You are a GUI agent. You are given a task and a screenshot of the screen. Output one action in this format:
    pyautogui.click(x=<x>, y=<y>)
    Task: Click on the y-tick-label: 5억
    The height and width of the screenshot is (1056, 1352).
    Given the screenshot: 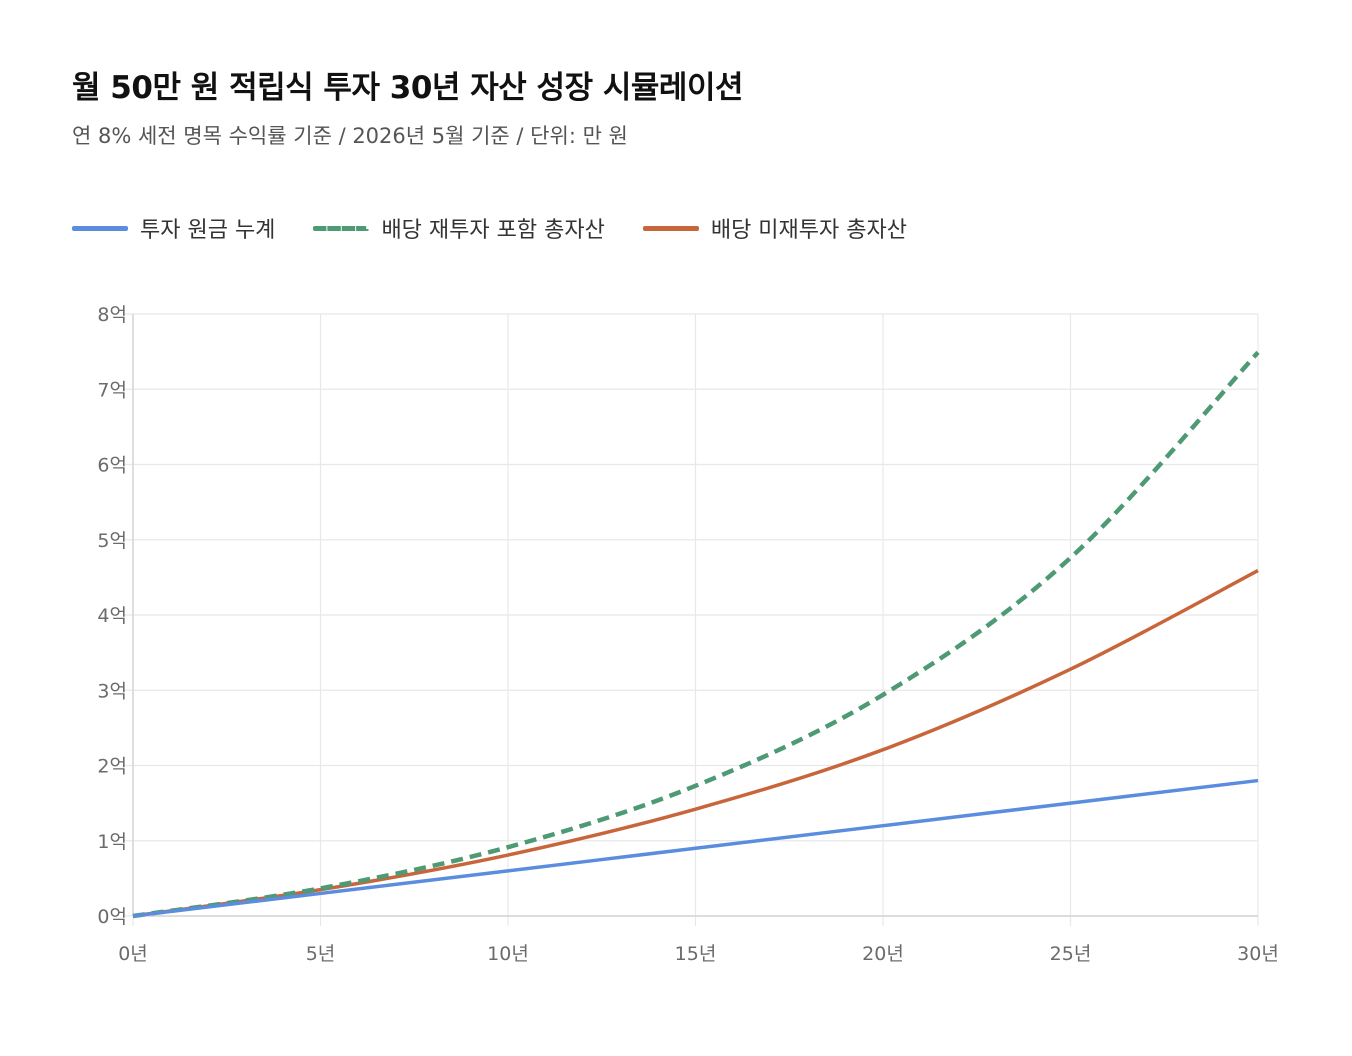 What is the action you would take?
    pyautogui.click(x=112, y=541)
    